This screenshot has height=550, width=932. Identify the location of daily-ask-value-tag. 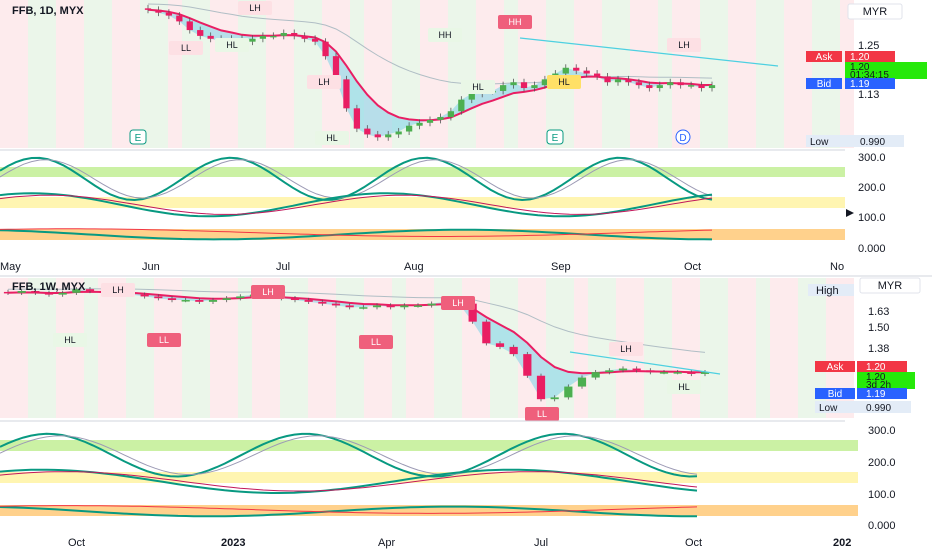
(870, 56).